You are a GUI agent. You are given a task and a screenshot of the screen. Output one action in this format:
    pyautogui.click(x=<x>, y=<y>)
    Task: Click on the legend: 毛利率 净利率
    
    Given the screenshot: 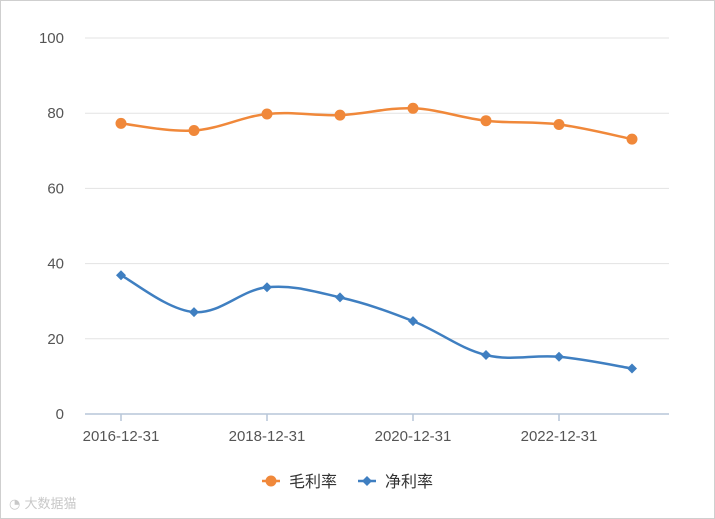 What is the action you would take?
    pyautogui.click(x=347, y=481)
    